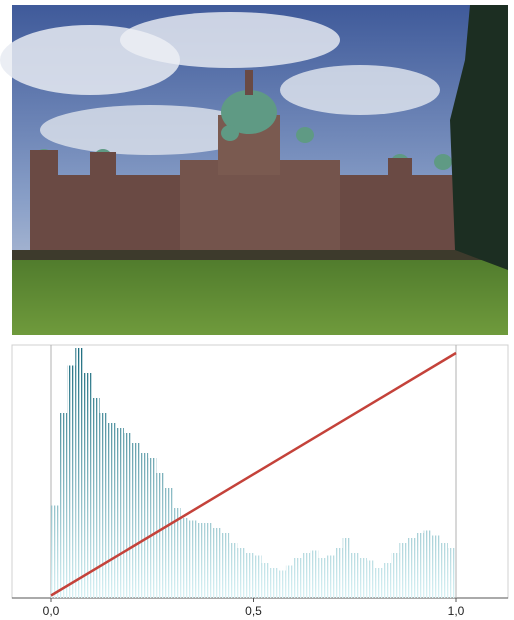 The width and height of the screenshot is (514, 620). Describe the element at coordinates (456, 611) in the screenshot. I see `x-tick-label: 1,0` at that location.